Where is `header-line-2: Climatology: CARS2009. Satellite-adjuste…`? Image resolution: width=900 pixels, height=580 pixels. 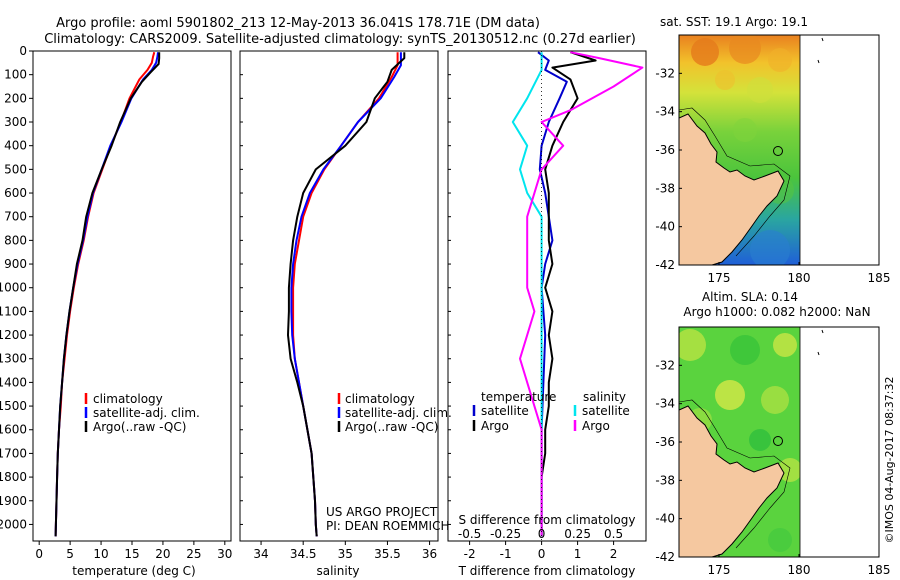
header-line-2: Climatology: CARS2009. Satellite-adjuste… is located at coordinates (340, 39).